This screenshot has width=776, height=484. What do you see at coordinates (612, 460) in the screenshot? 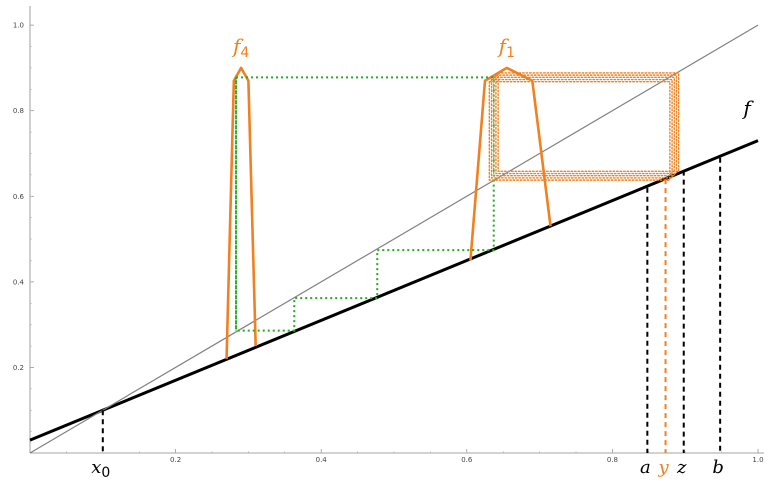
I see `x-tick-label: 0.8` at bounding box center [612, 460].